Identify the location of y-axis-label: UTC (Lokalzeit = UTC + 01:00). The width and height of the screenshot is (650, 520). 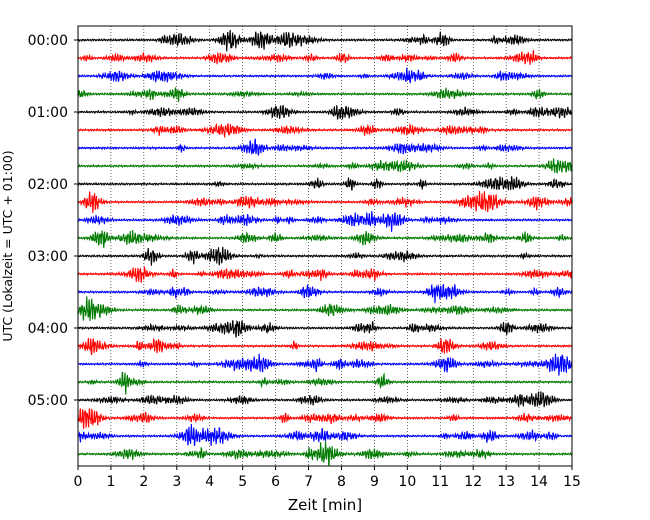
(7, 245).